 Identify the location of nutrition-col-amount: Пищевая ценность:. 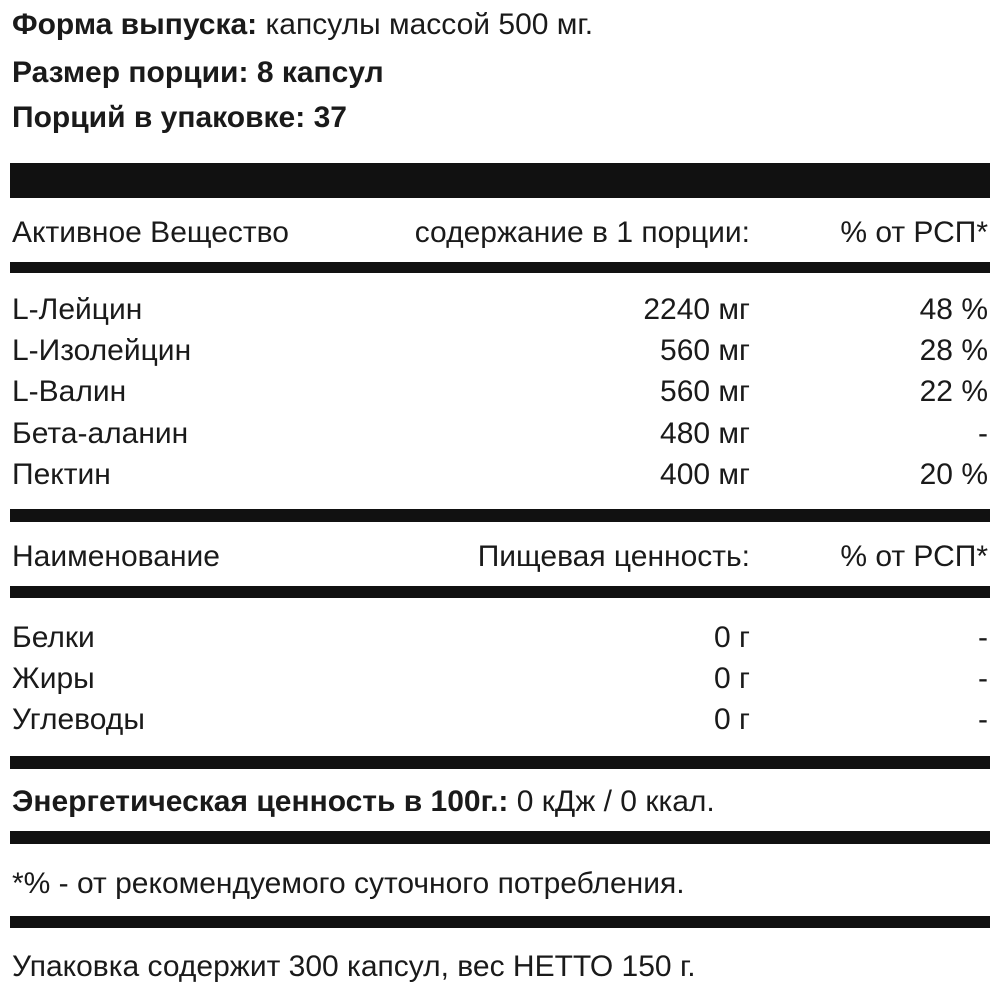
(613, 556).